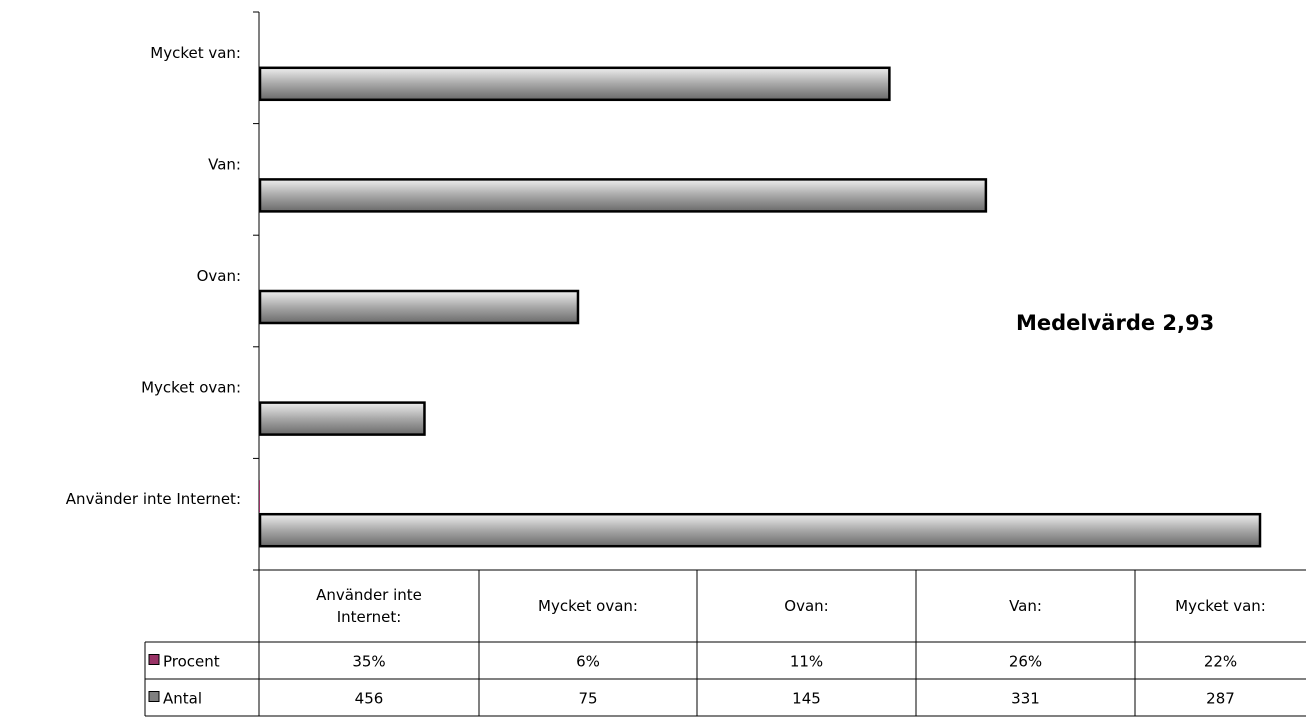  Describe the element at coordinates (1025, 699) in the screenshot. I see `data-label: 331` at that location.